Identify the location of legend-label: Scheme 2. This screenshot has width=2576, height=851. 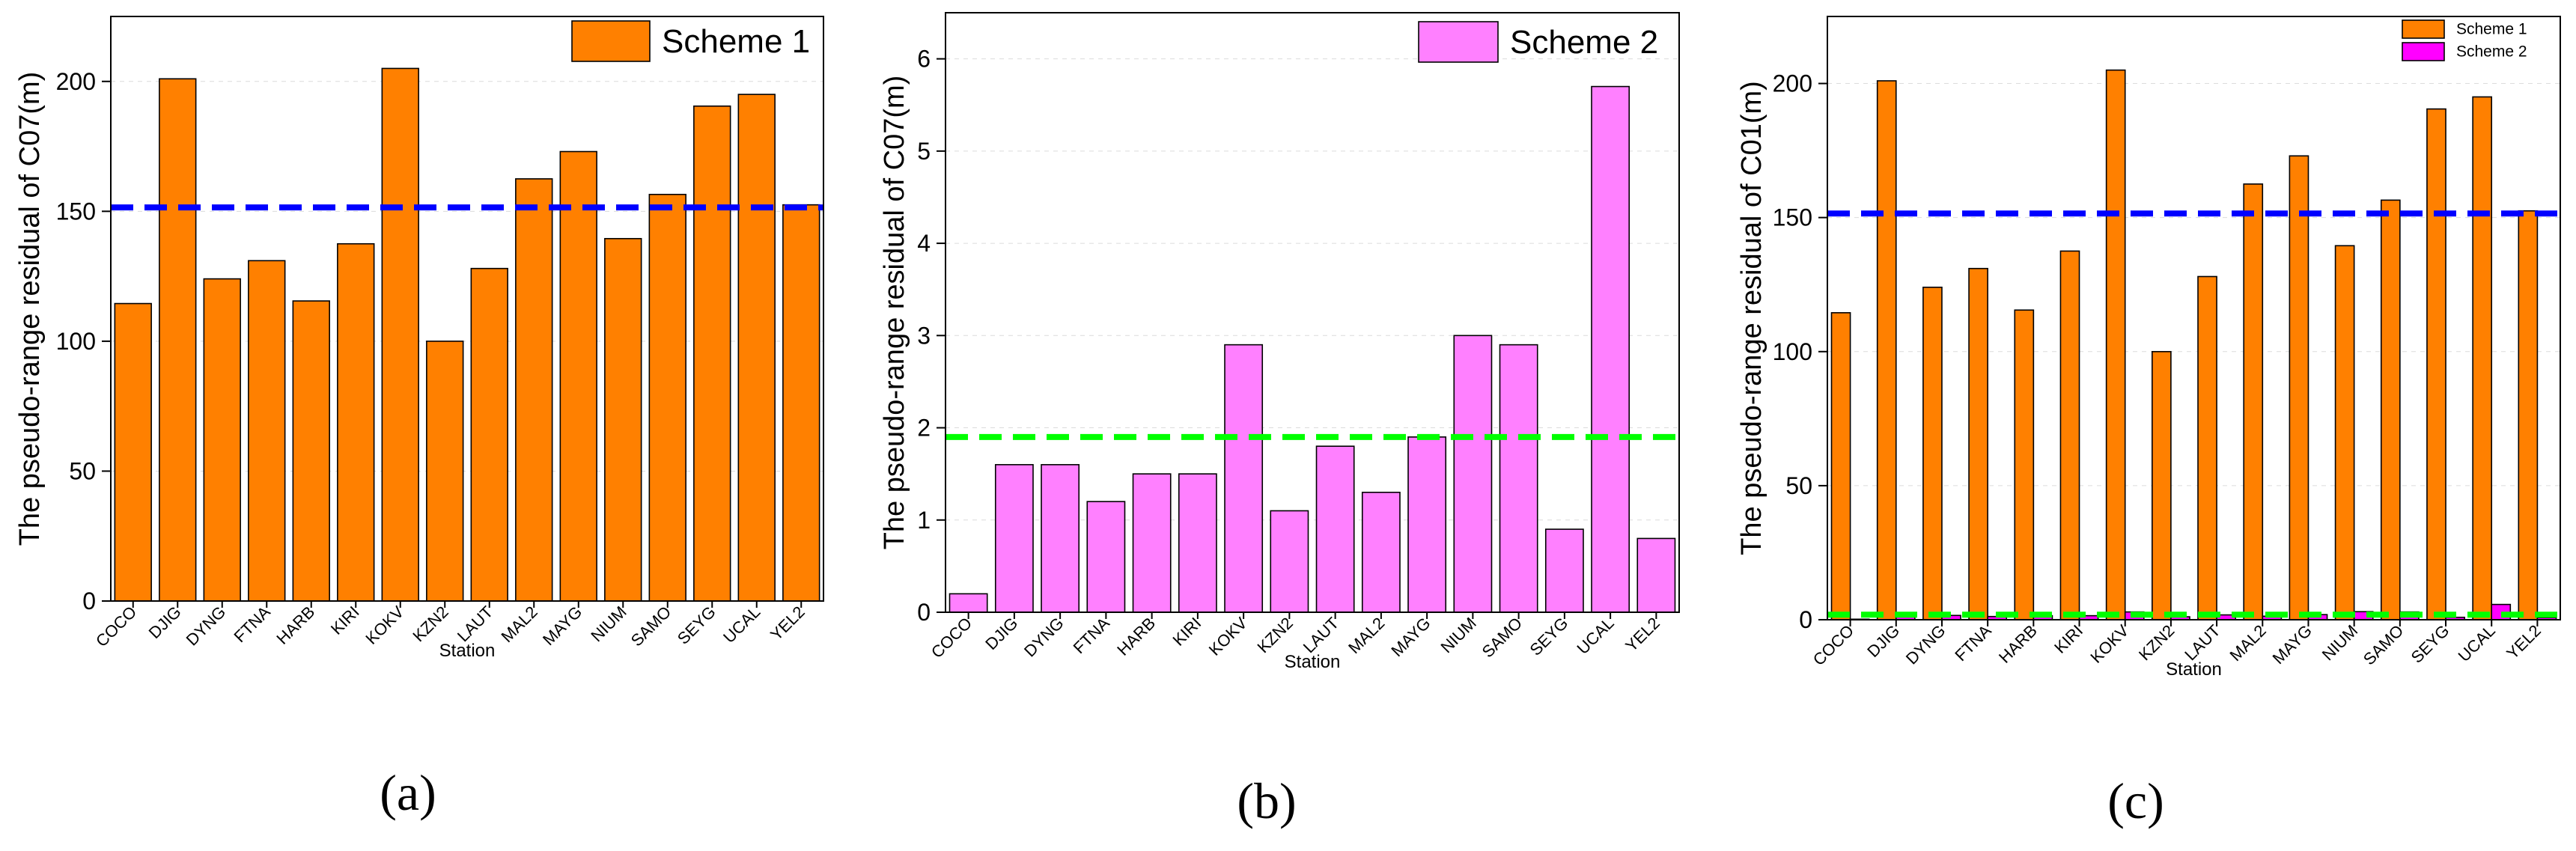
(2491, 52).